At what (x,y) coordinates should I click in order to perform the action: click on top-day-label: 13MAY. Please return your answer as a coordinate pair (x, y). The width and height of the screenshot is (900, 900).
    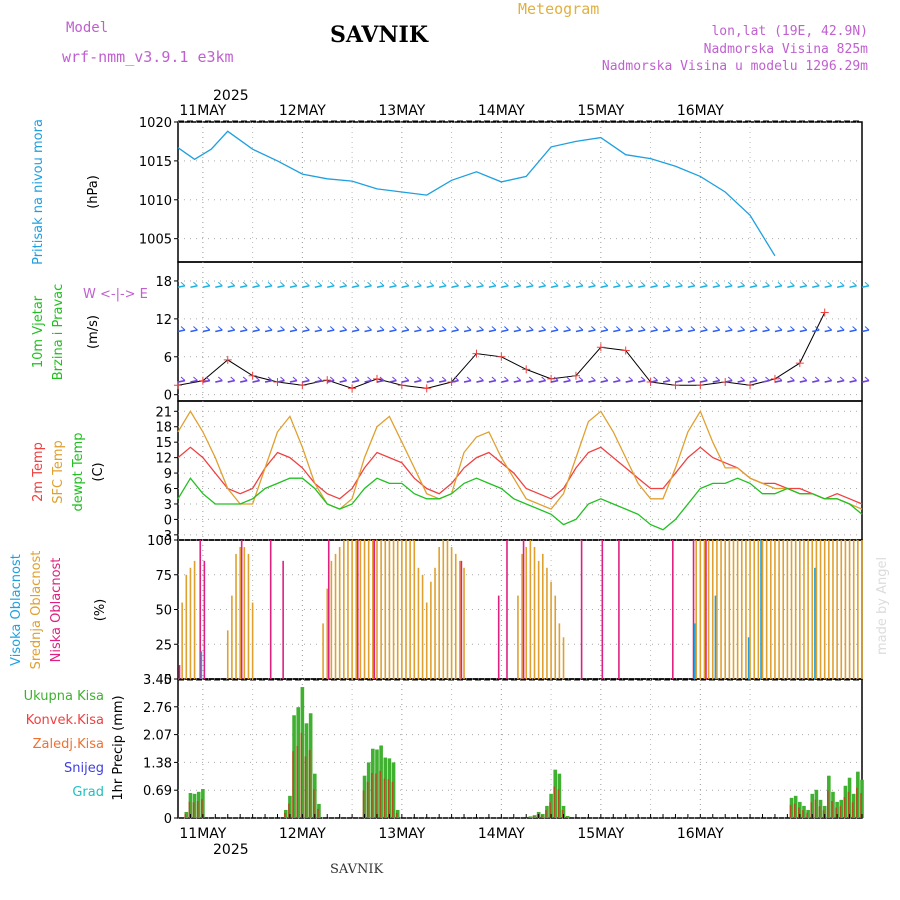
    Looking at the image, I should click on (401, 111).